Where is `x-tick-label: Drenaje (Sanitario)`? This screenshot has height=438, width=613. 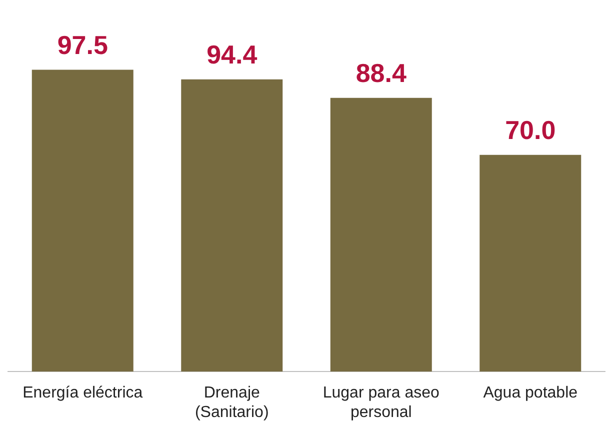
x-tick-label: Drenaje (Sanitario) is located at coordinates (231, 402).